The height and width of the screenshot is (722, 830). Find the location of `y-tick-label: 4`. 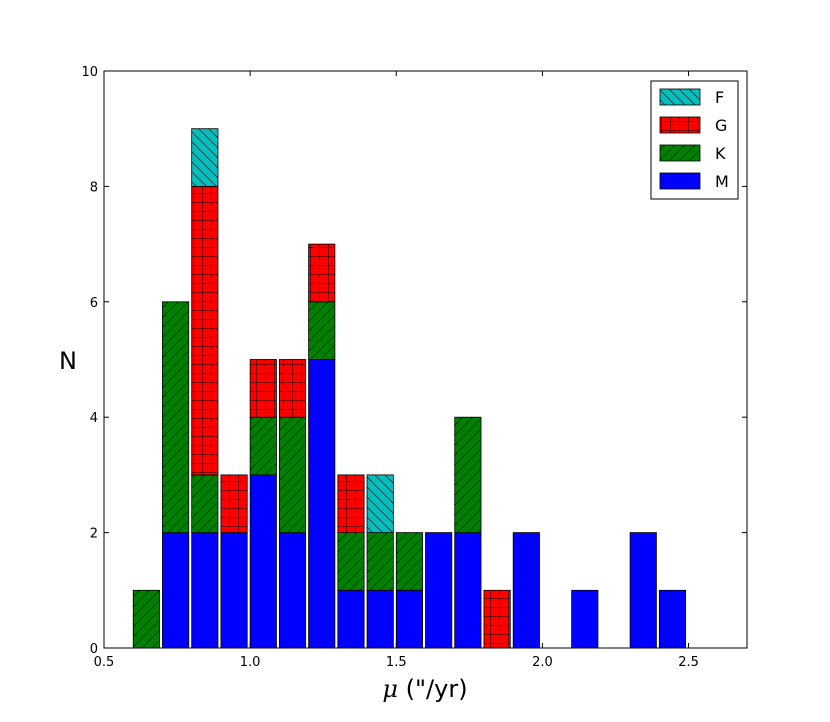

y-tick-label: 4 is located at coordinates (94, 418).